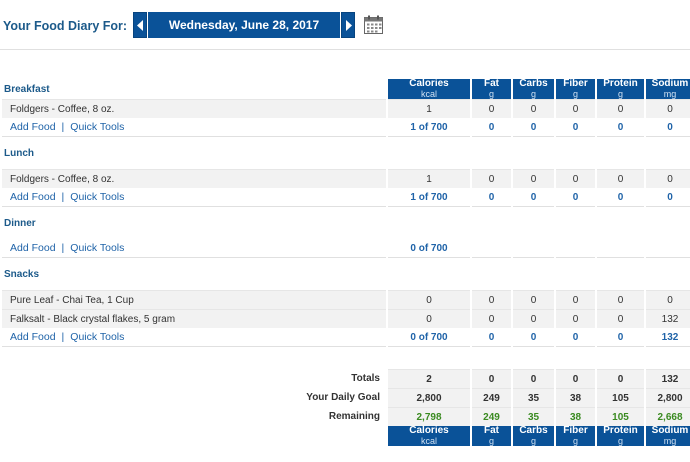  I want to click on quick-tools-link-breakfast: Quick Tools, so click(97, 127).